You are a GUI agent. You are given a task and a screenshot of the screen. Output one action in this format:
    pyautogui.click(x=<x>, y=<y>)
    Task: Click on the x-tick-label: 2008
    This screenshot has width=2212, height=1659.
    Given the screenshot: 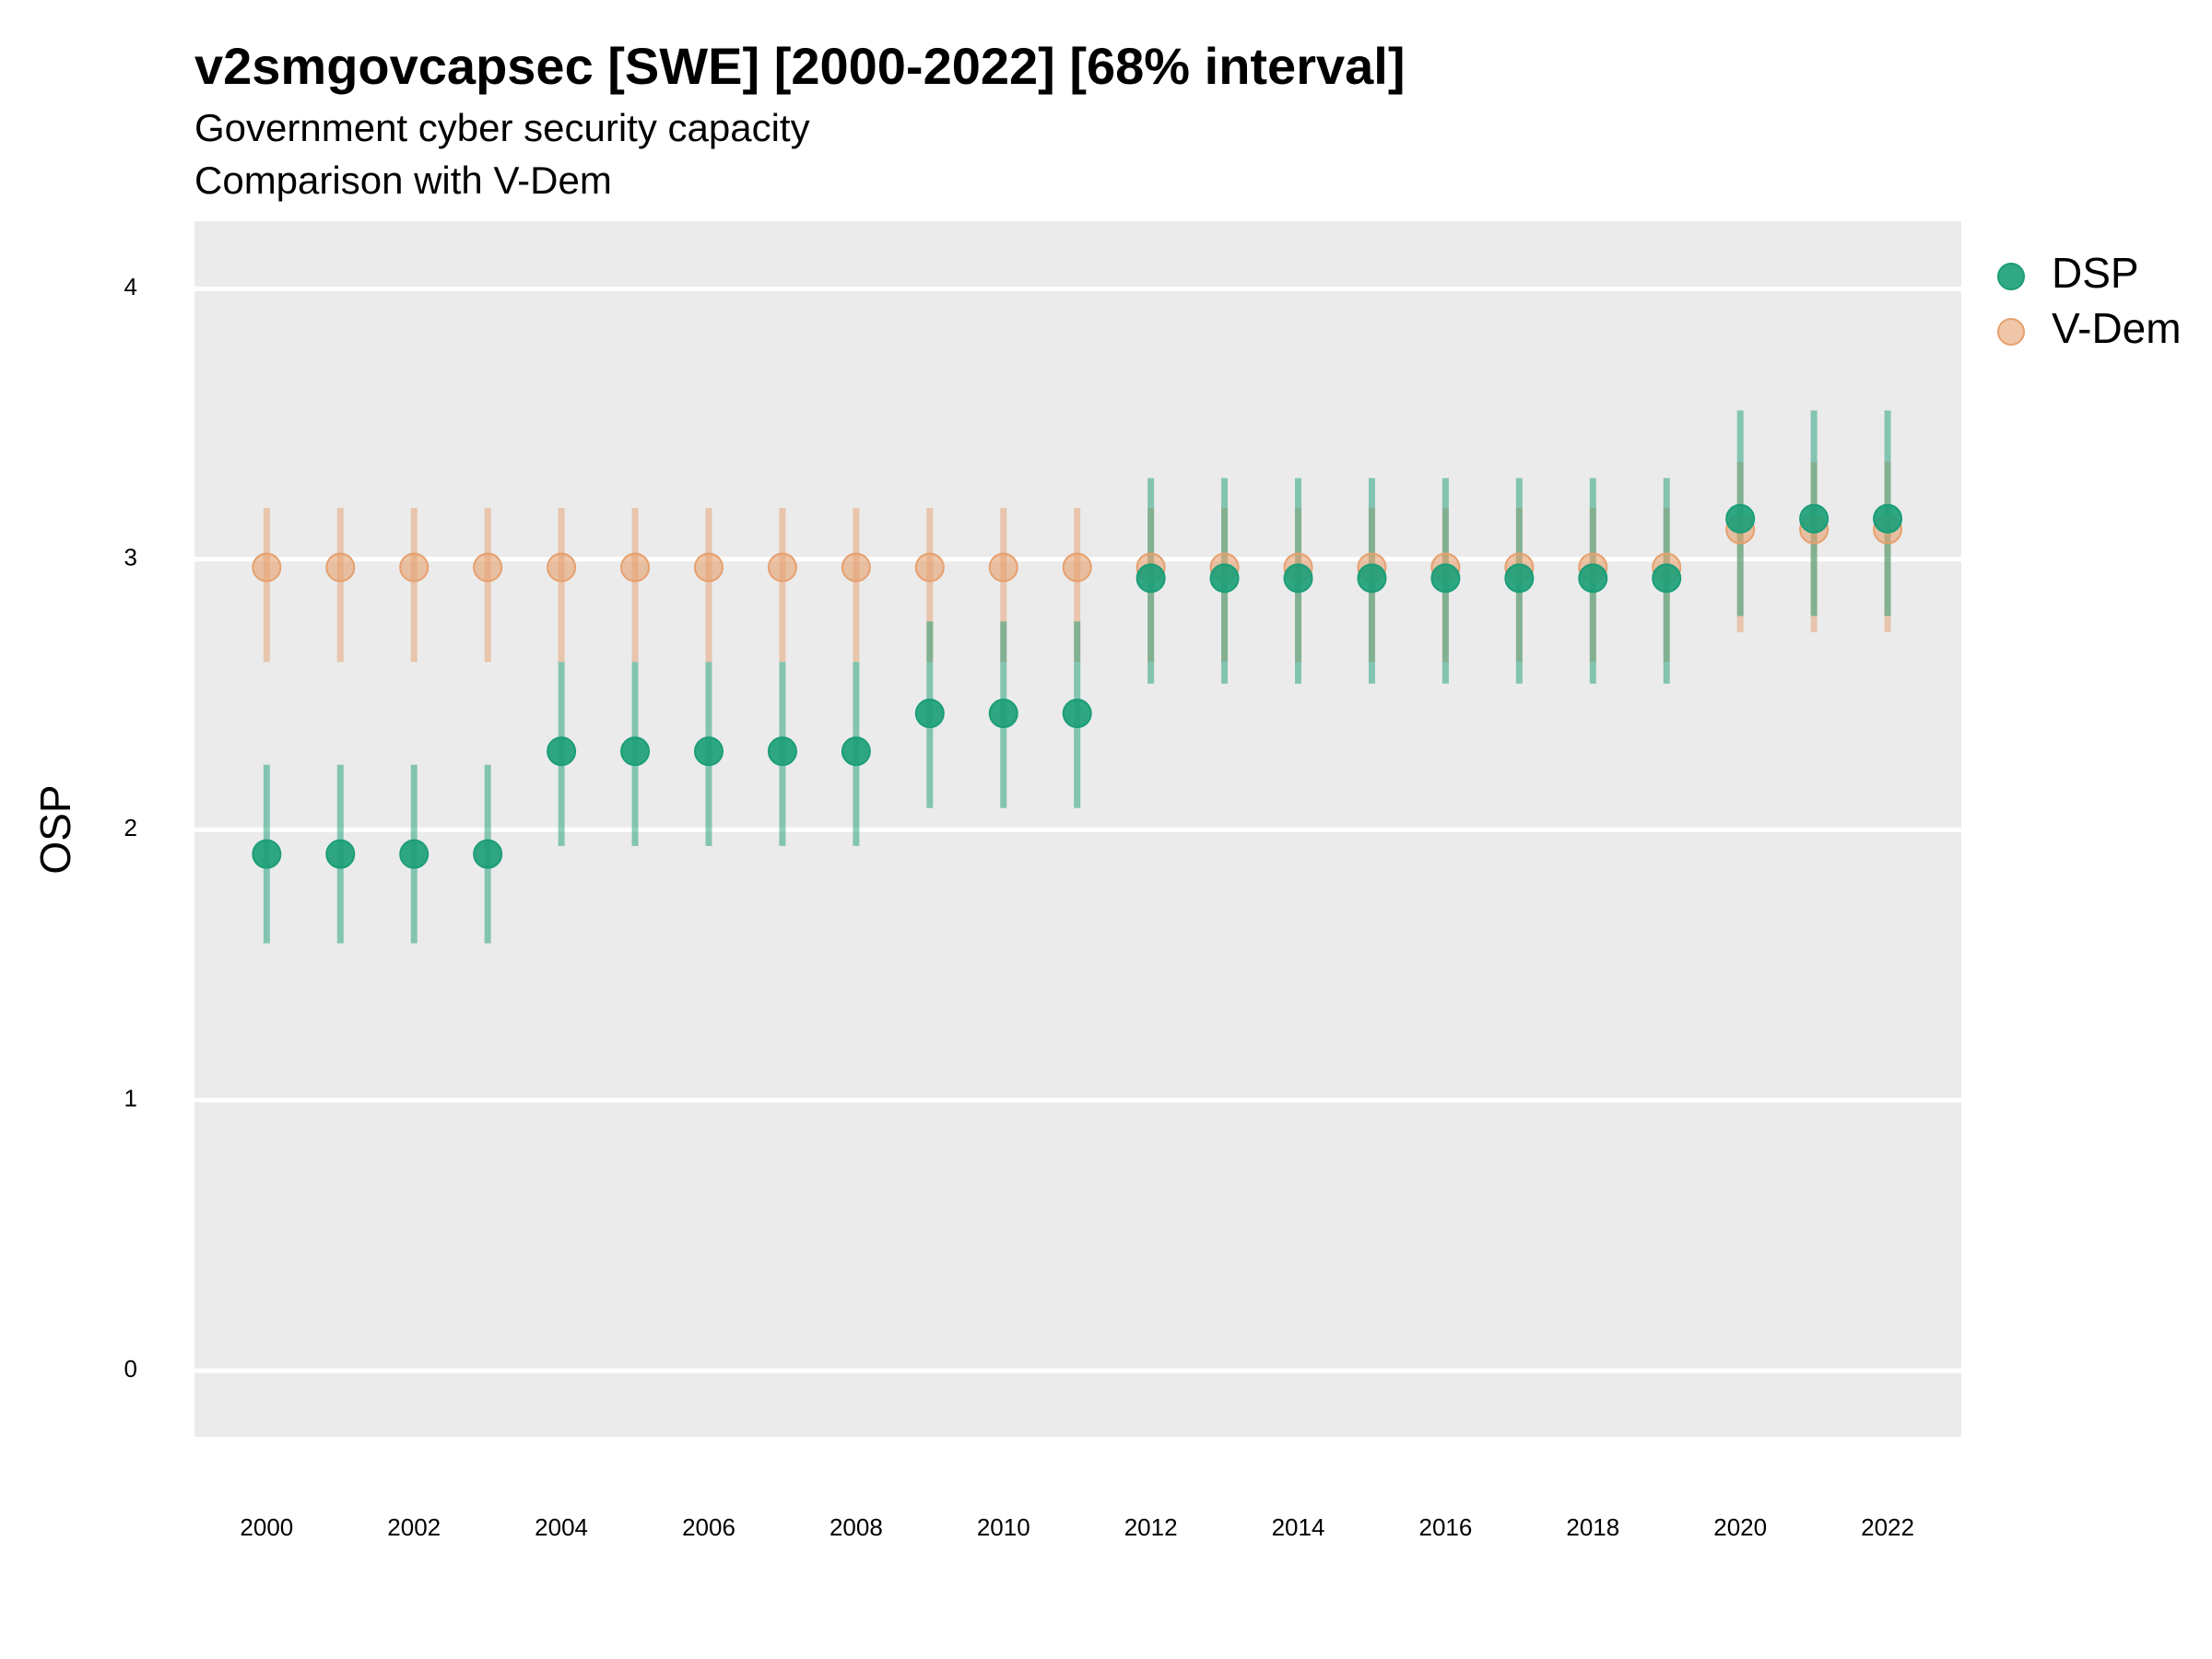 What is the action you would take?
    pyautogui.click(x=856, y=1527)
    